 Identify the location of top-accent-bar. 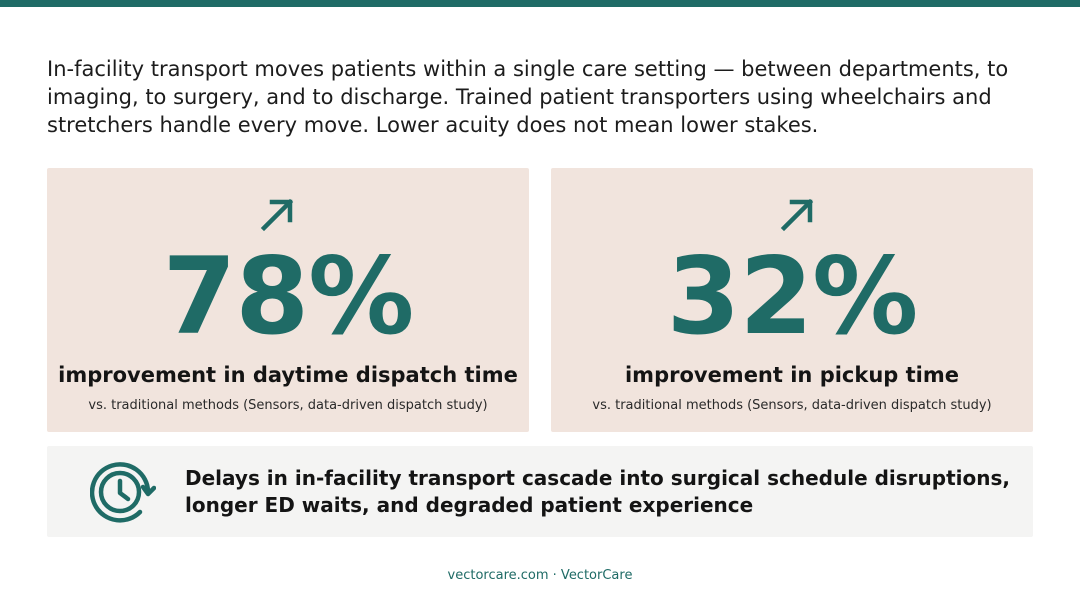
(540, 3).